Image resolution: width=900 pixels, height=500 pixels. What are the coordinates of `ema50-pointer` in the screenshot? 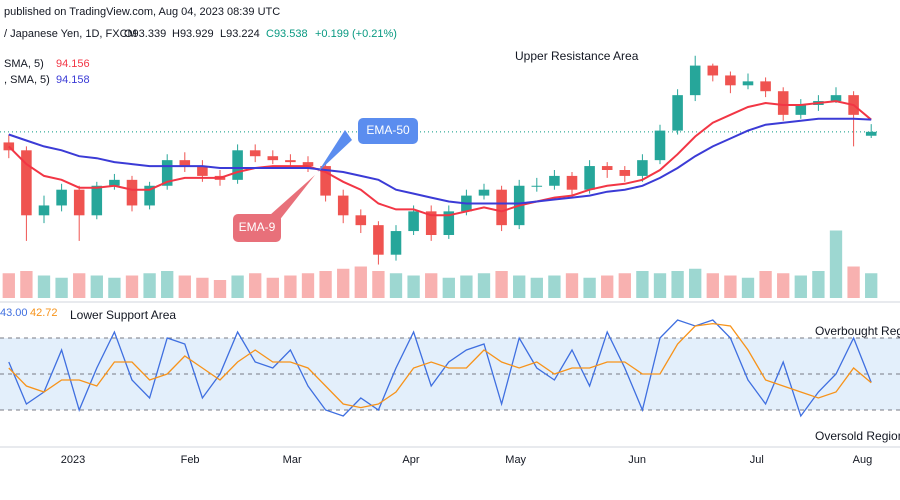 It's located at (335, 151).